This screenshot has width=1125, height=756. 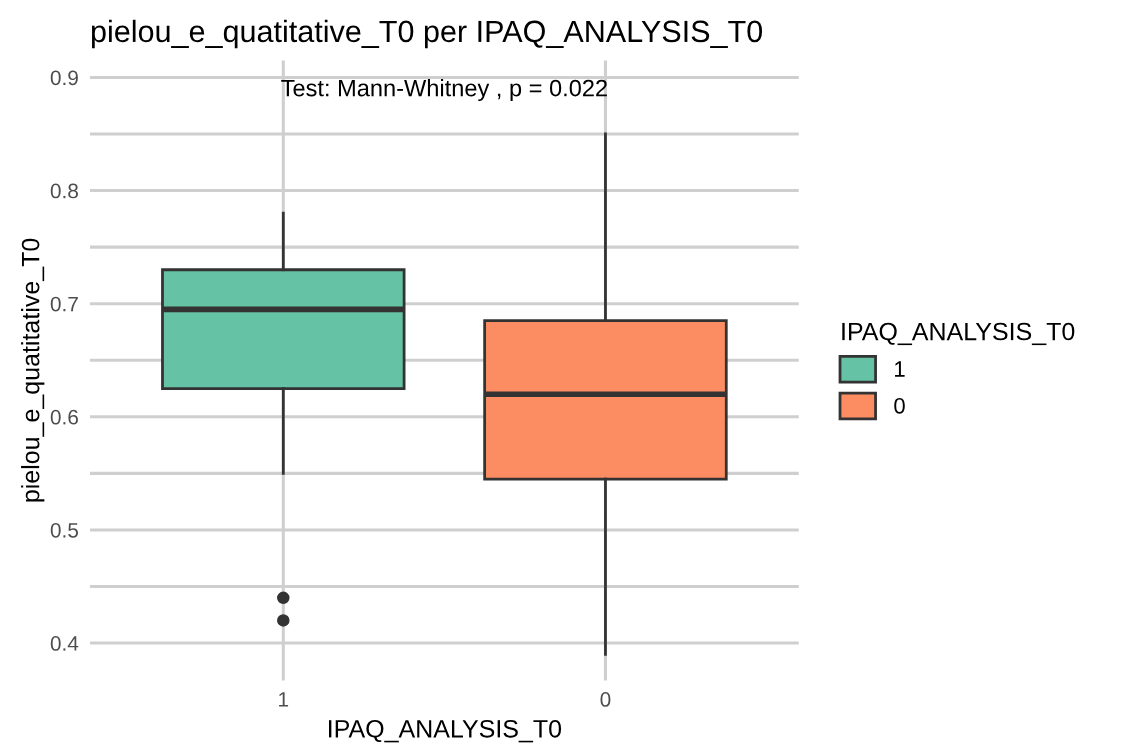 What do you see at coordinates (445, 731) in the screenshot?
I see `x-axis-title: IPAQ_ANALYSIS_T0` at bounding box center [445, 731].